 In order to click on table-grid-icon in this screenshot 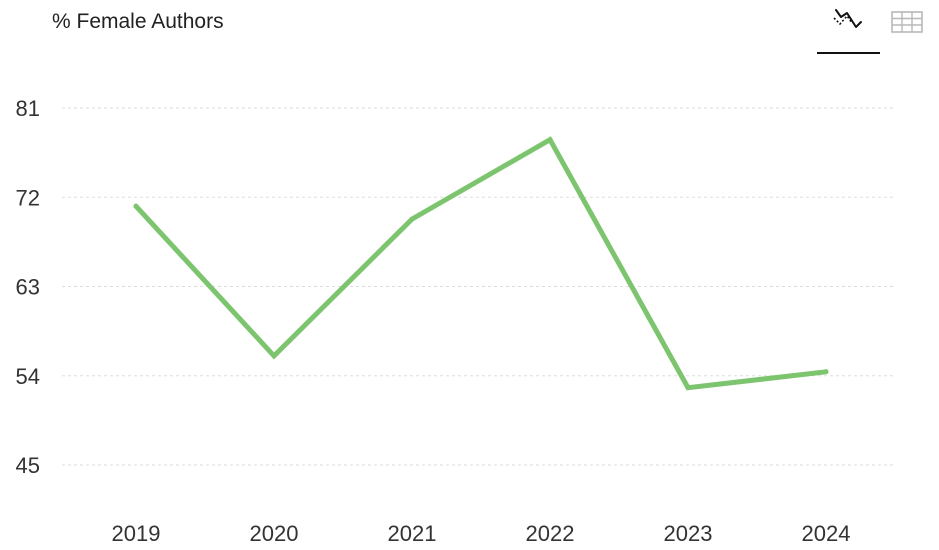, I will do `click(907, 22)`.